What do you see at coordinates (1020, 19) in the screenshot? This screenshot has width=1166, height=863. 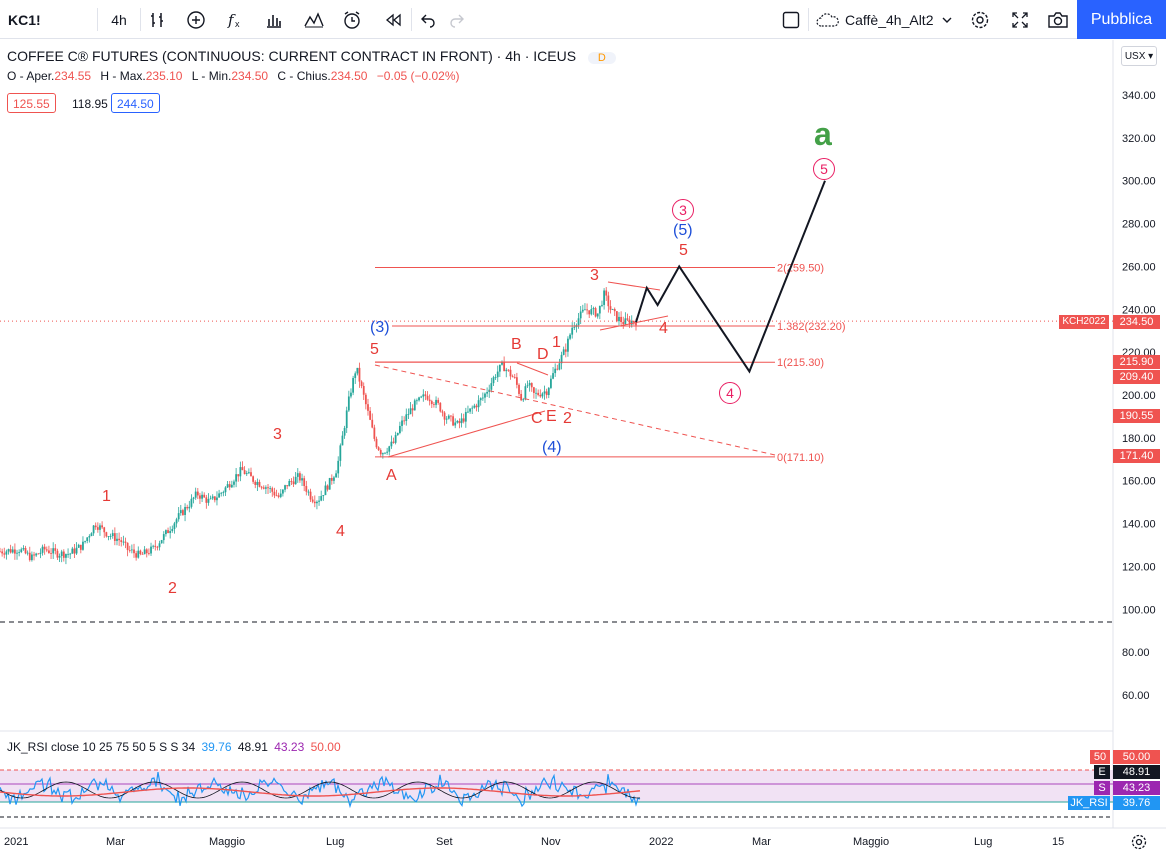 I see `fullscreen-button` at bounding box center [1020, 19].